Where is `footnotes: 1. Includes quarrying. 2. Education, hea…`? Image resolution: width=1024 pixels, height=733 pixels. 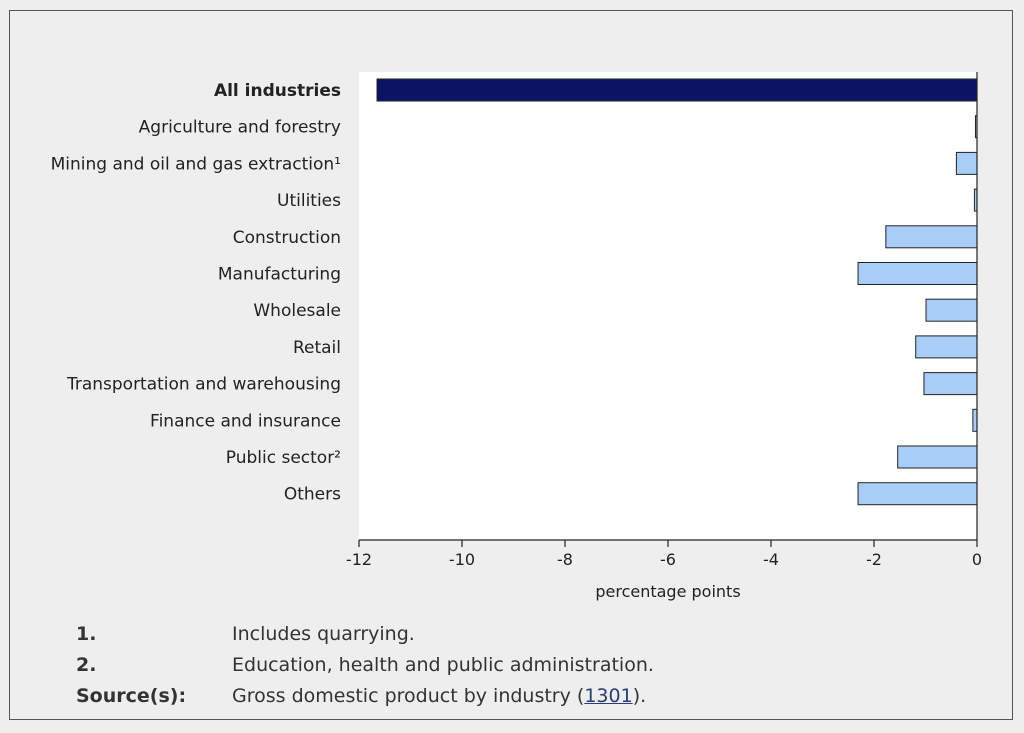 footnotes: 1. Includes quarrying. 2. Education, hea… is located at coordinates (365, 664).